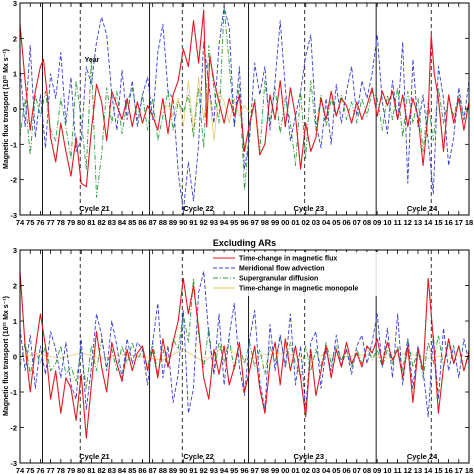 The width and height of the screenshot is (474, 474). Describe the element at coordinates (40, 470) in the screenshot. I see `x-tick-label: 76` at that location.